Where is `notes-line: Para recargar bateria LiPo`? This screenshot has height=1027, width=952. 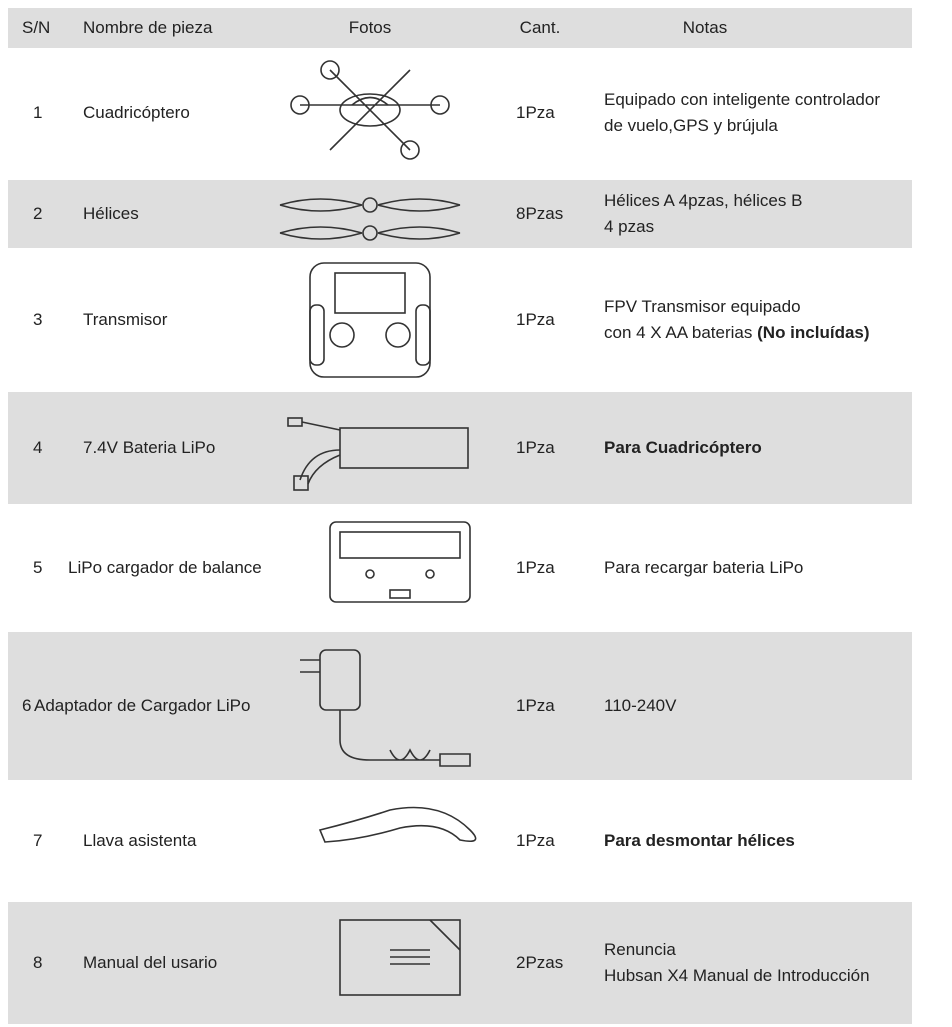 notes-line: Para recargar bateria LiPo is located at coordinates (704, 567).